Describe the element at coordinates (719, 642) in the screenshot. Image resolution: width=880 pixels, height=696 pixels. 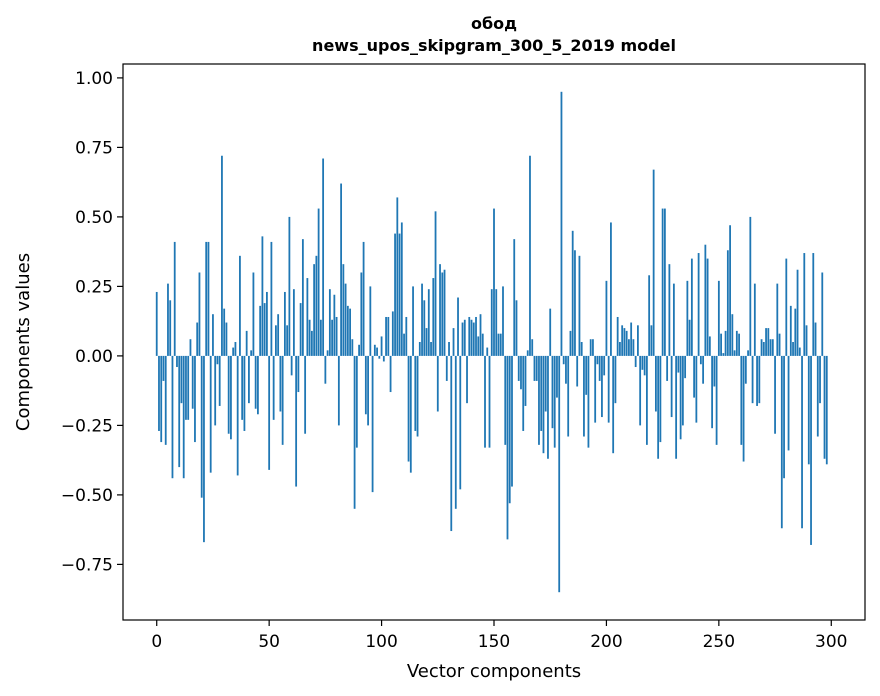
I see `x-tick-label: 250` at that location.